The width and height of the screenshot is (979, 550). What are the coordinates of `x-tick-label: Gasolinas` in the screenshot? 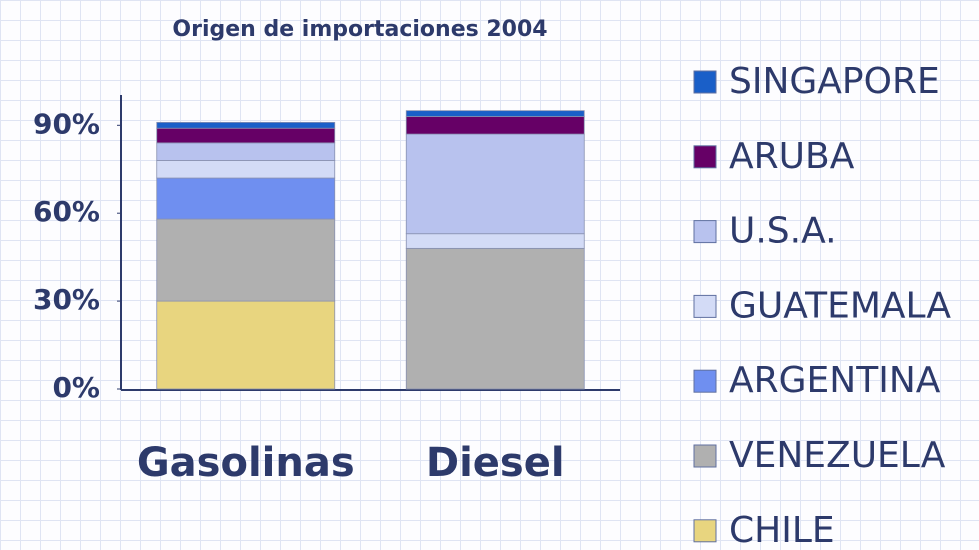 It's located at (246, 463).